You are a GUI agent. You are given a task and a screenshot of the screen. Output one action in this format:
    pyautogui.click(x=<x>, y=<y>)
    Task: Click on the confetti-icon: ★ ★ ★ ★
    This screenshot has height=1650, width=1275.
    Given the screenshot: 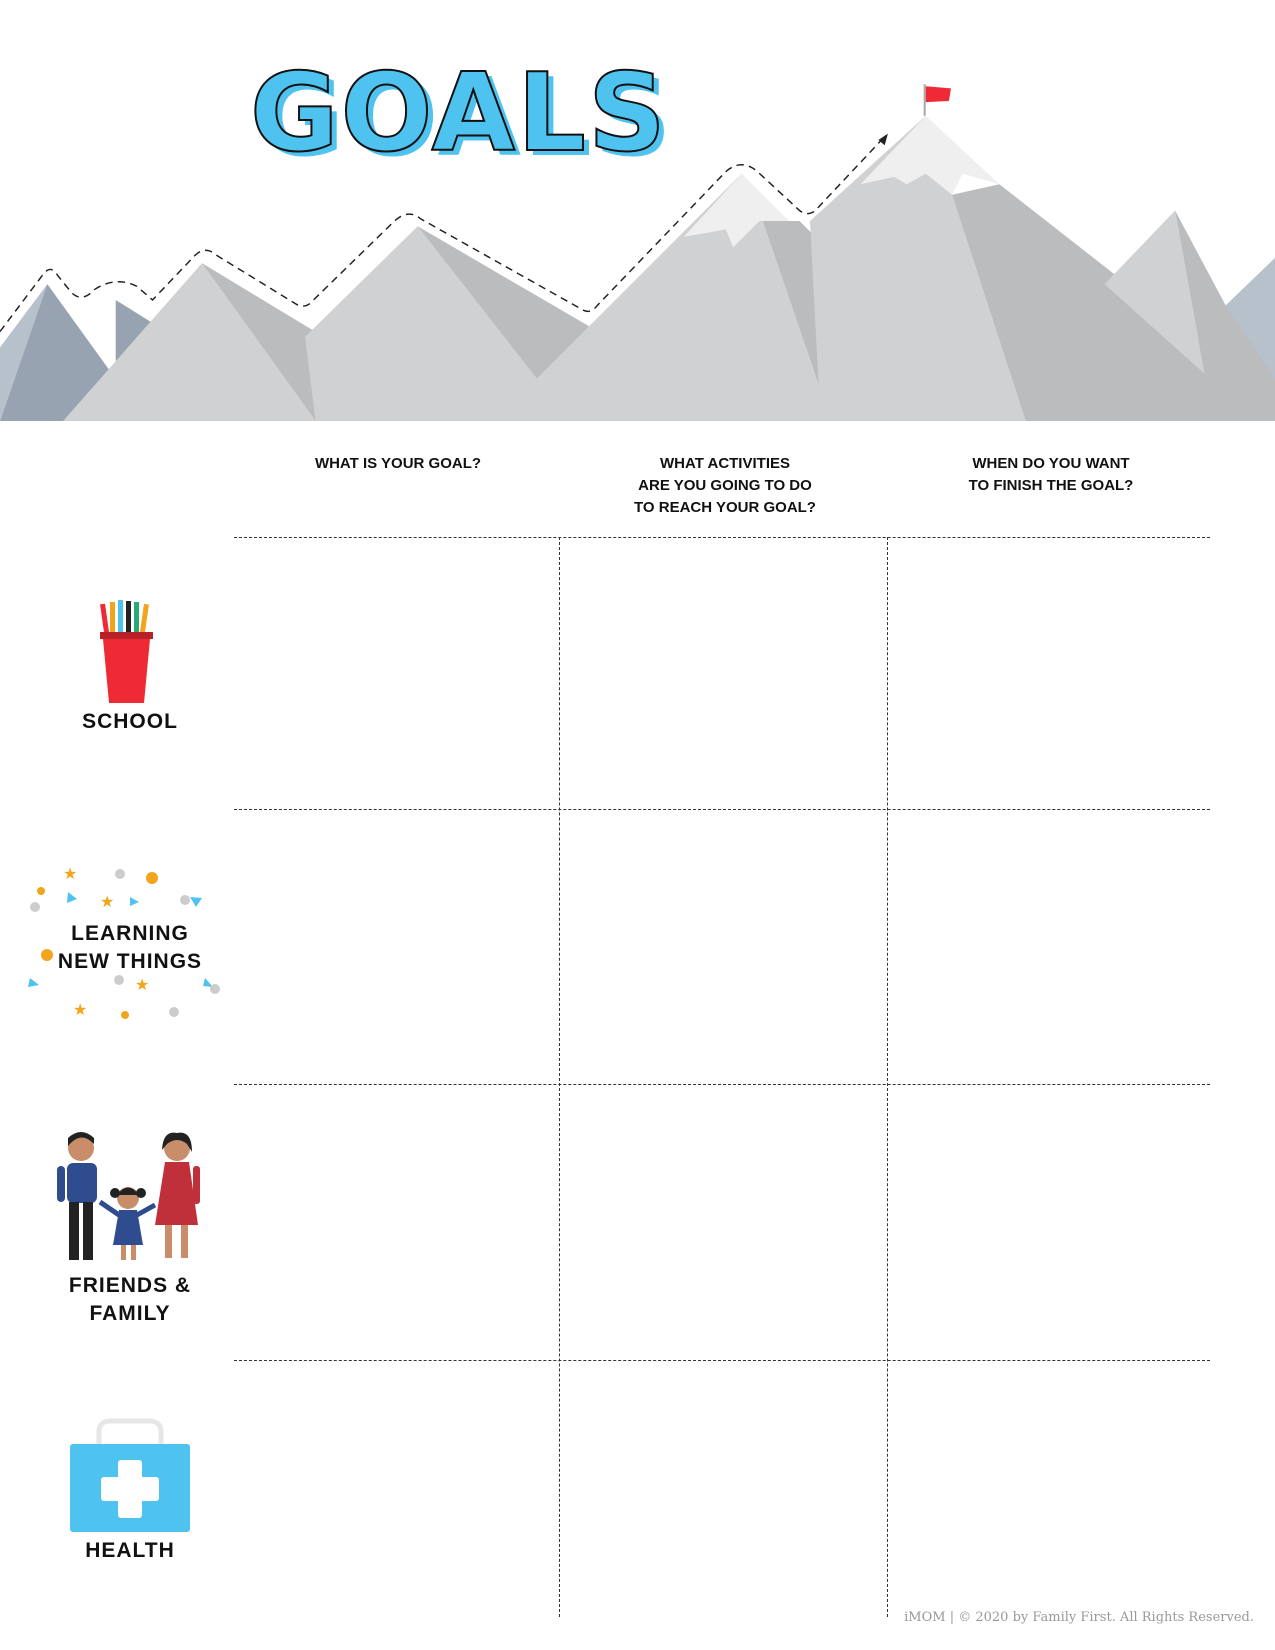 What is the action you would take?
    pyautogui.click(x=124, y=942)
    